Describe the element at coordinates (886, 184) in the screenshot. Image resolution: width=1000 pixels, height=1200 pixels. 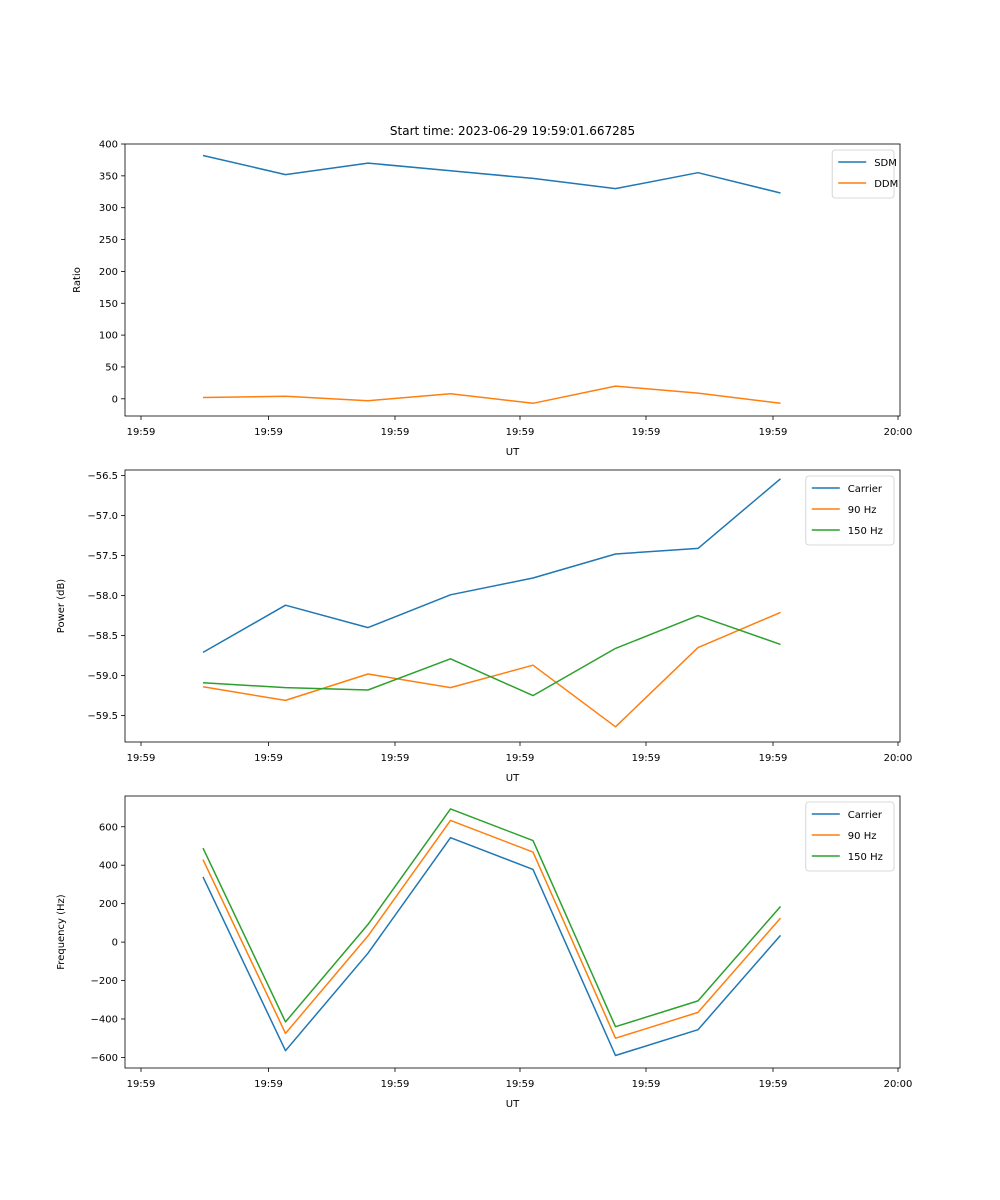
I see `legend-entry: DDM` at that location.